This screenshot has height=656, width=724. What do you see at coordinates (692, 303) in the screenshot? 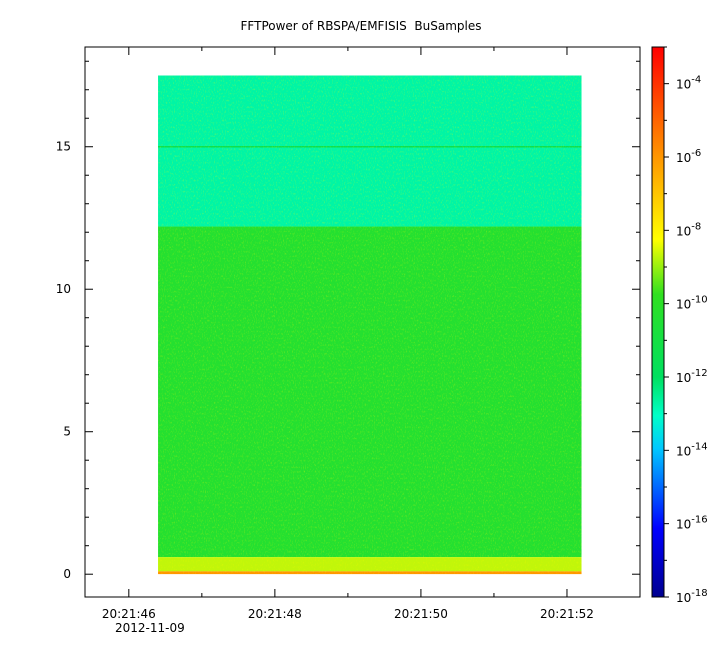
I see `colorbar-tick-label: 10⁻¹⁰` at bounding box center [692, 303].